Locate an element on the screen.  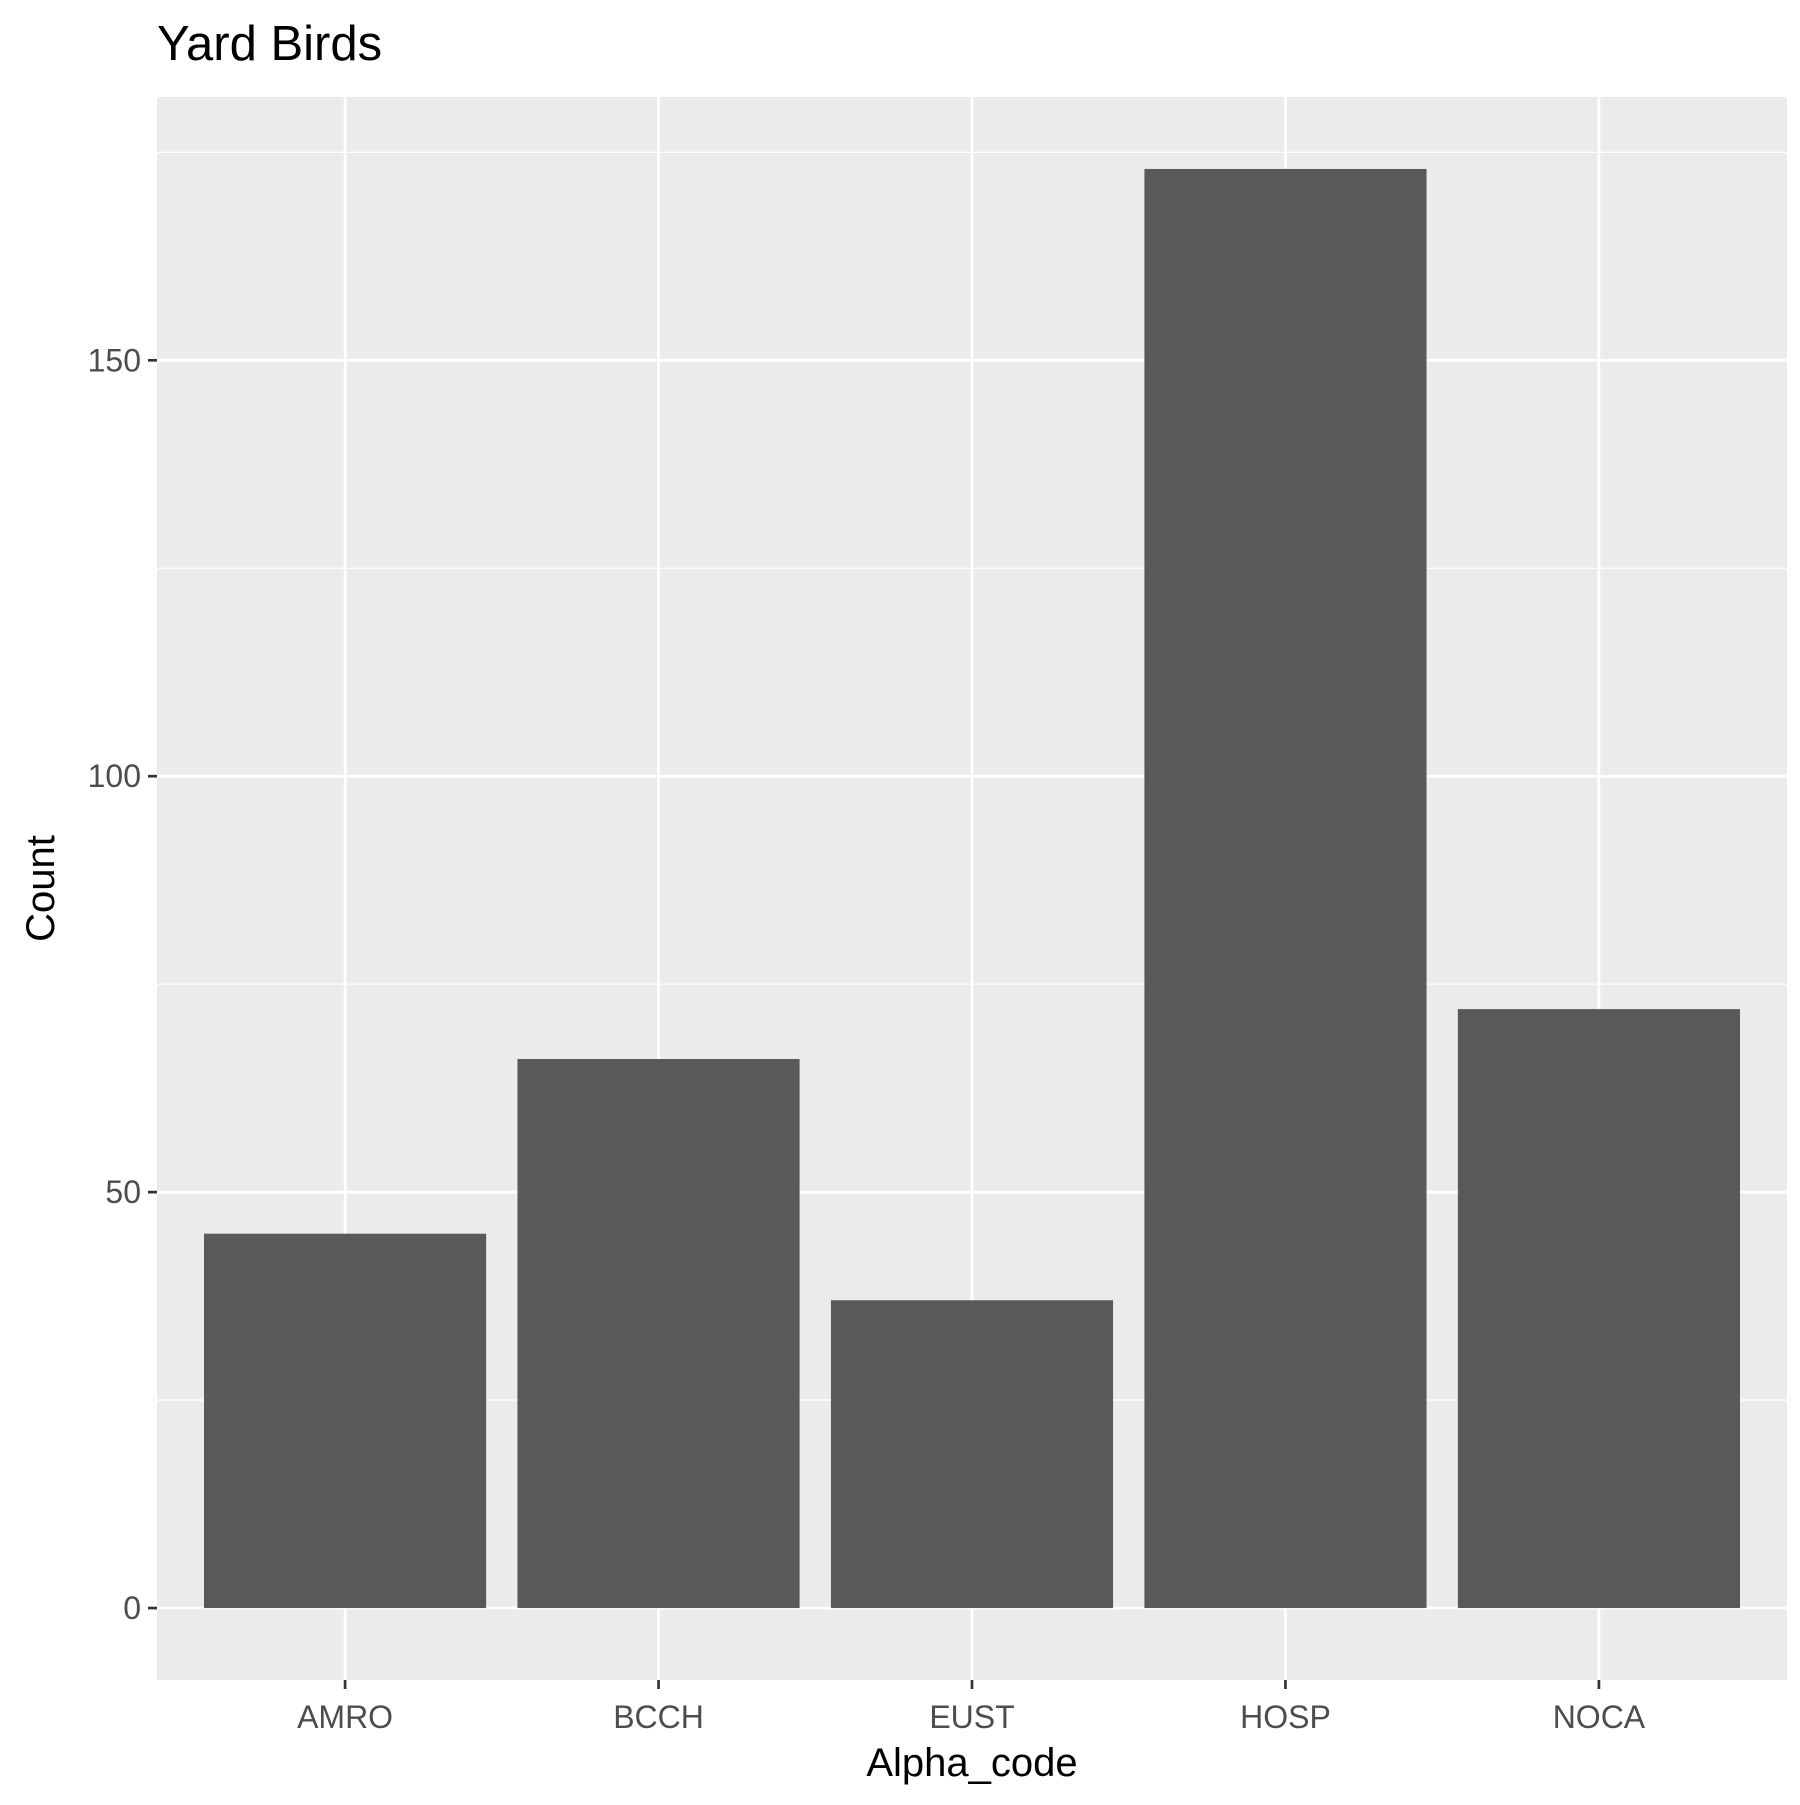
bar-hosp is located at coordinates (1285, 888).